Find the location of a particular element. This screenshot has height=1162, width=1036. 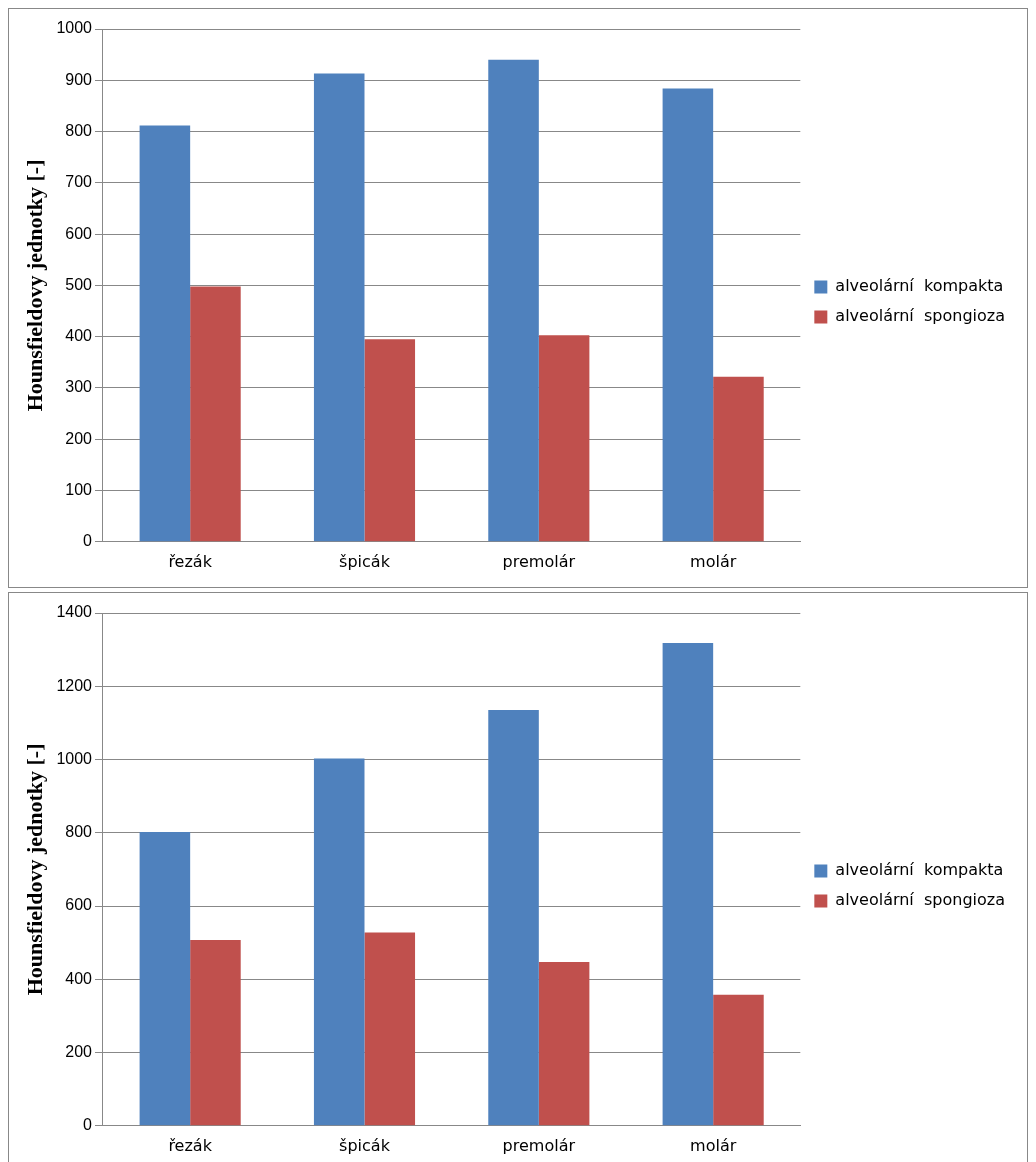

y-tick-label: 1200 is located at coordinates (74, 685).